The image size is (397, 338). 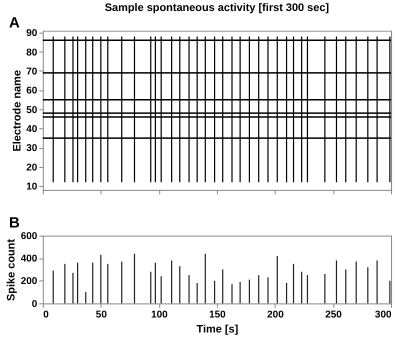 I want to click on y-tick-label: 10, so click(x=32, y=187).